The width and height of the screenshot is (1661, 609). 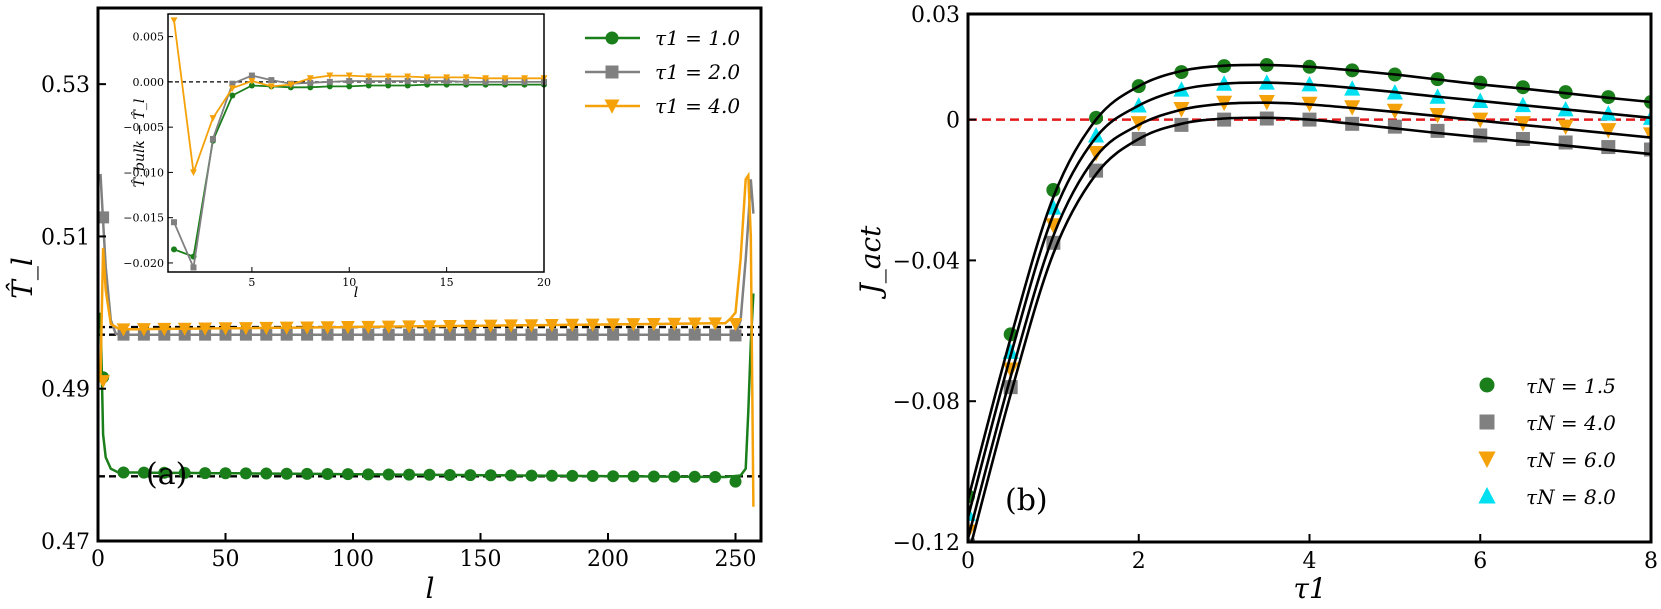 I want to click on y-tick-label: 0, so click(x=953, y=121).